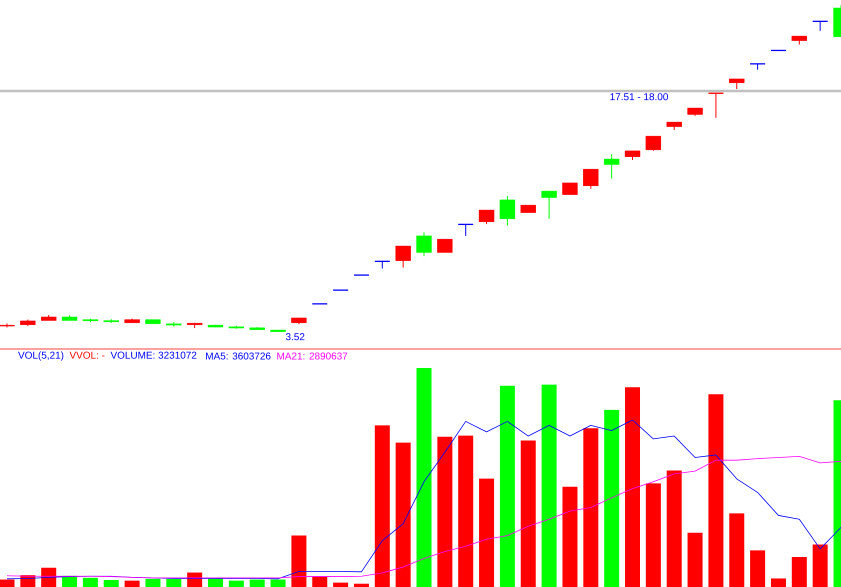  I want to click on chart-title: VOL(5,21), so click(41, 356).